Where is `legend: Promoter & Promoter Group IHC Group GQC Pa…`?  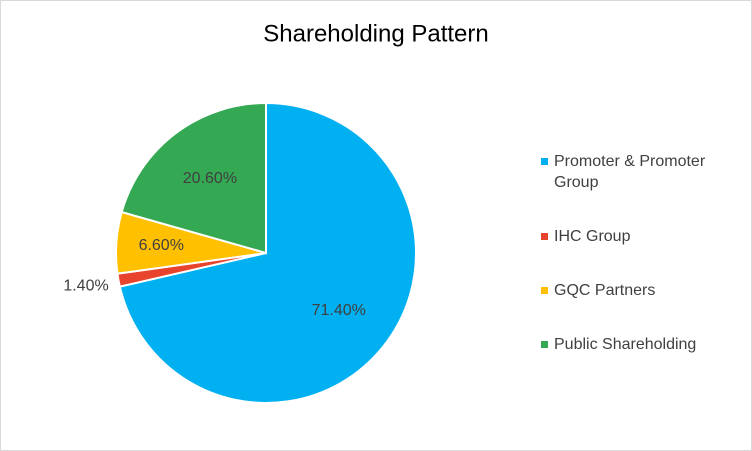 legend: Promoter & Promoter Group IHC Group GQC Pa… is located at coordinates (641, 269).